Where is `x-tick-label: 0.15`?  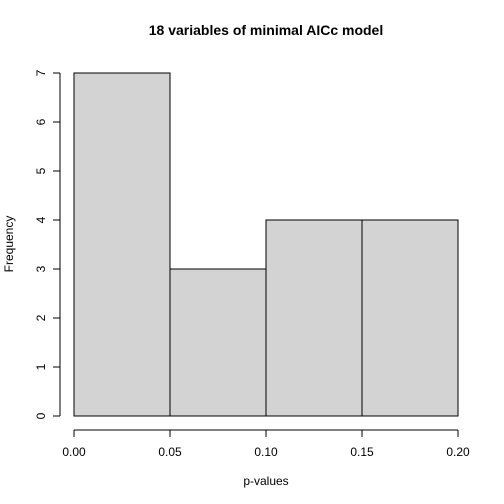
x-tick-label: 0.15 is located at coordinates (362, 452).